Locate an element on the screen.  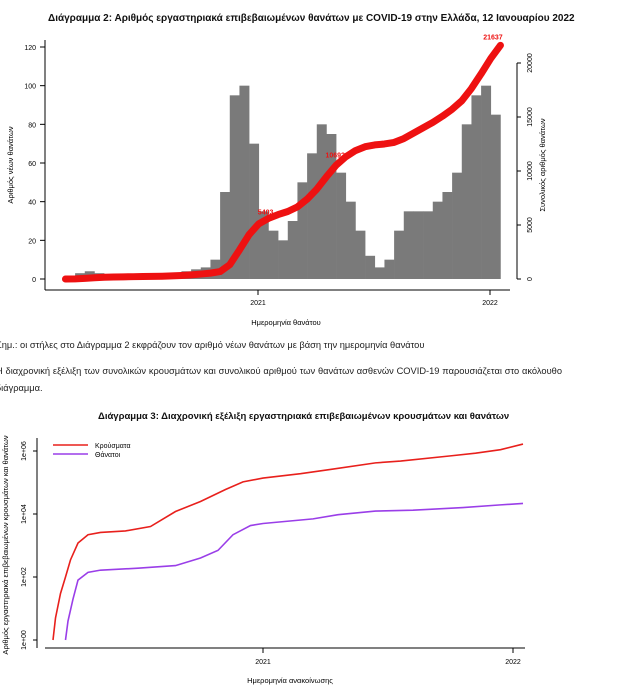
y-tick-label: 1e+00 is located at coordinates (24, 640).